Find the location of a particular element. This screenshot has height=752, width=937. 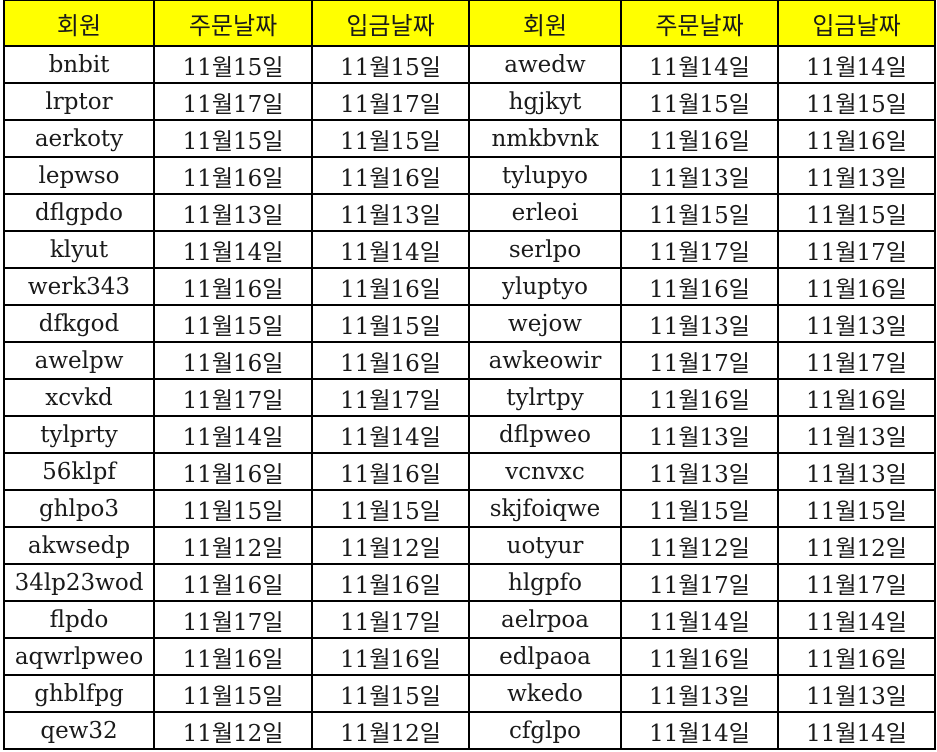

member-cell: hlgpfo is located at coordinates (545, 582).